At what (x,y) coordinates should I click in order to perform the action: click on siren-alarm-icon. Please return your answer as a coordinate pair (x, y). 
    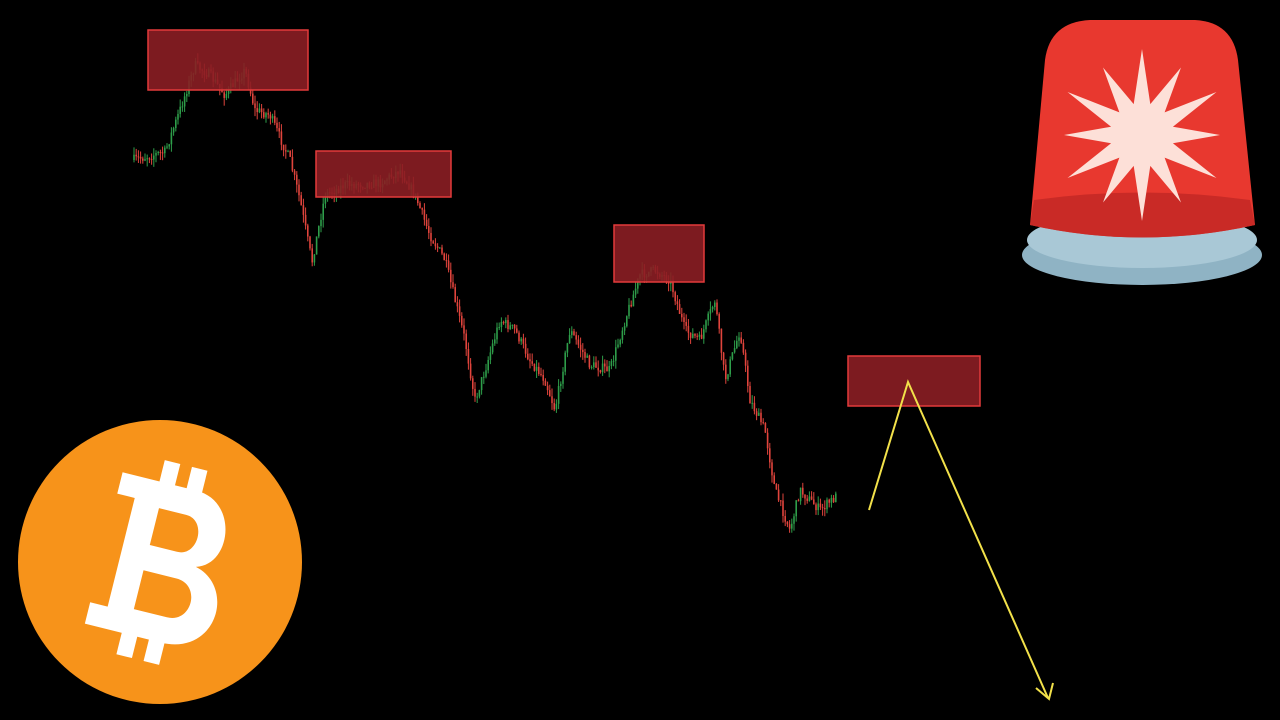
    Looking at the image, I should click on (1142, 152).